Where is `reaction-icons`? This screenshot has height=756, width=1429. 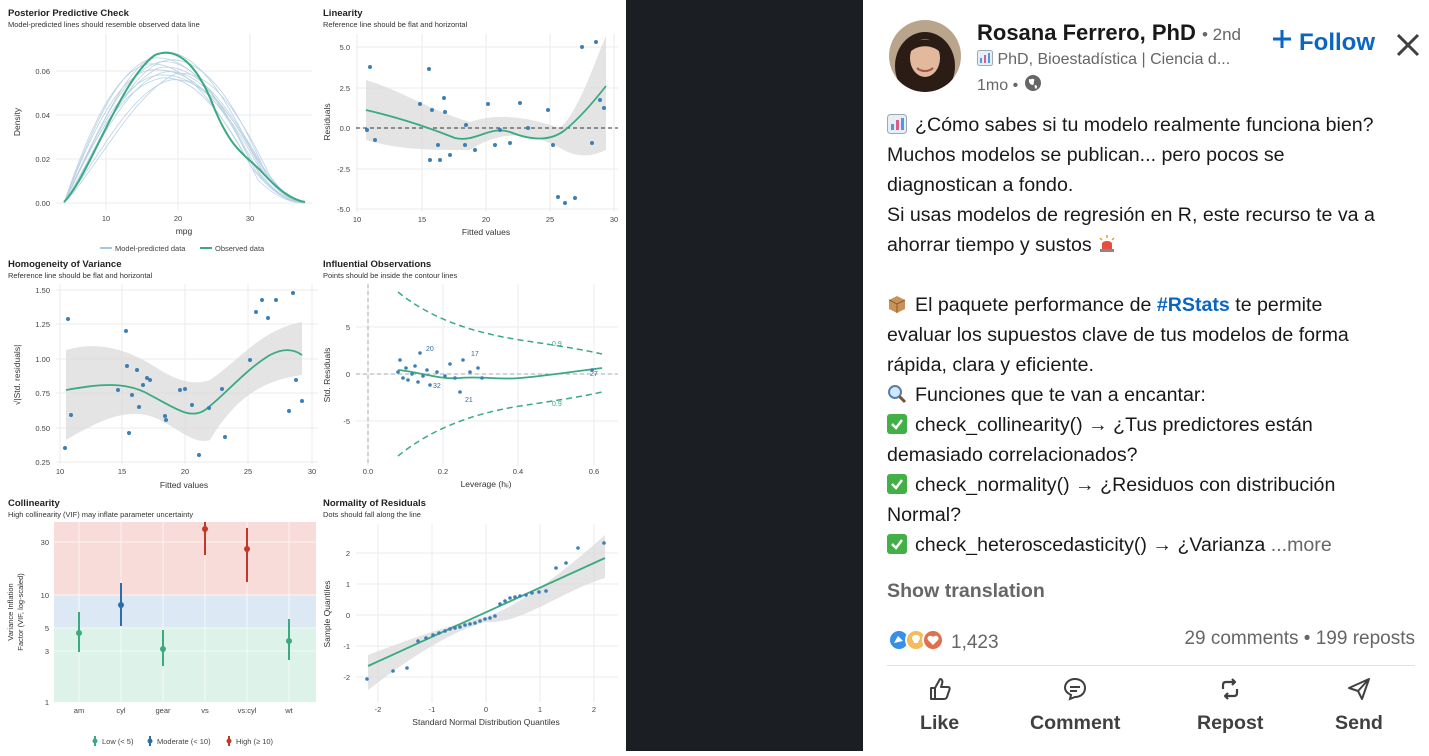
reaction-icons is located at coordinates (916, 643).